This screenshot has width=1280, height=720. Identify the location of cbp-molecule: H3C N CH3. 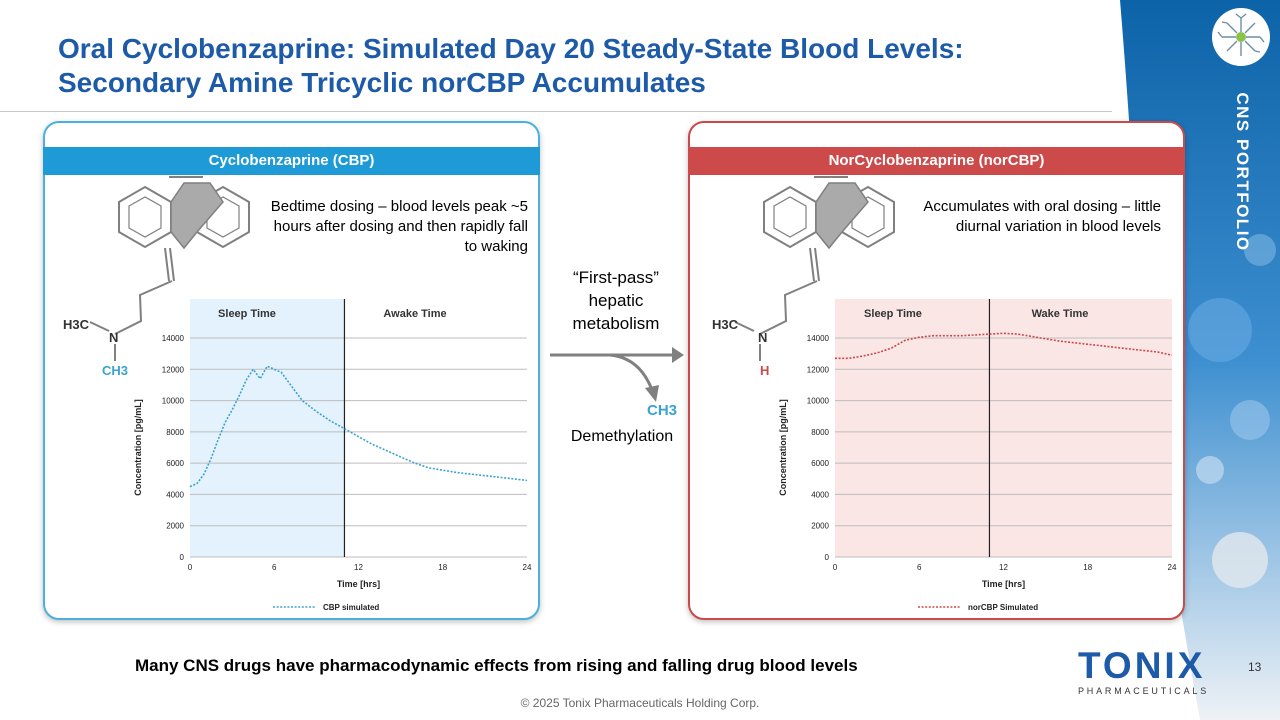
(156, 277).